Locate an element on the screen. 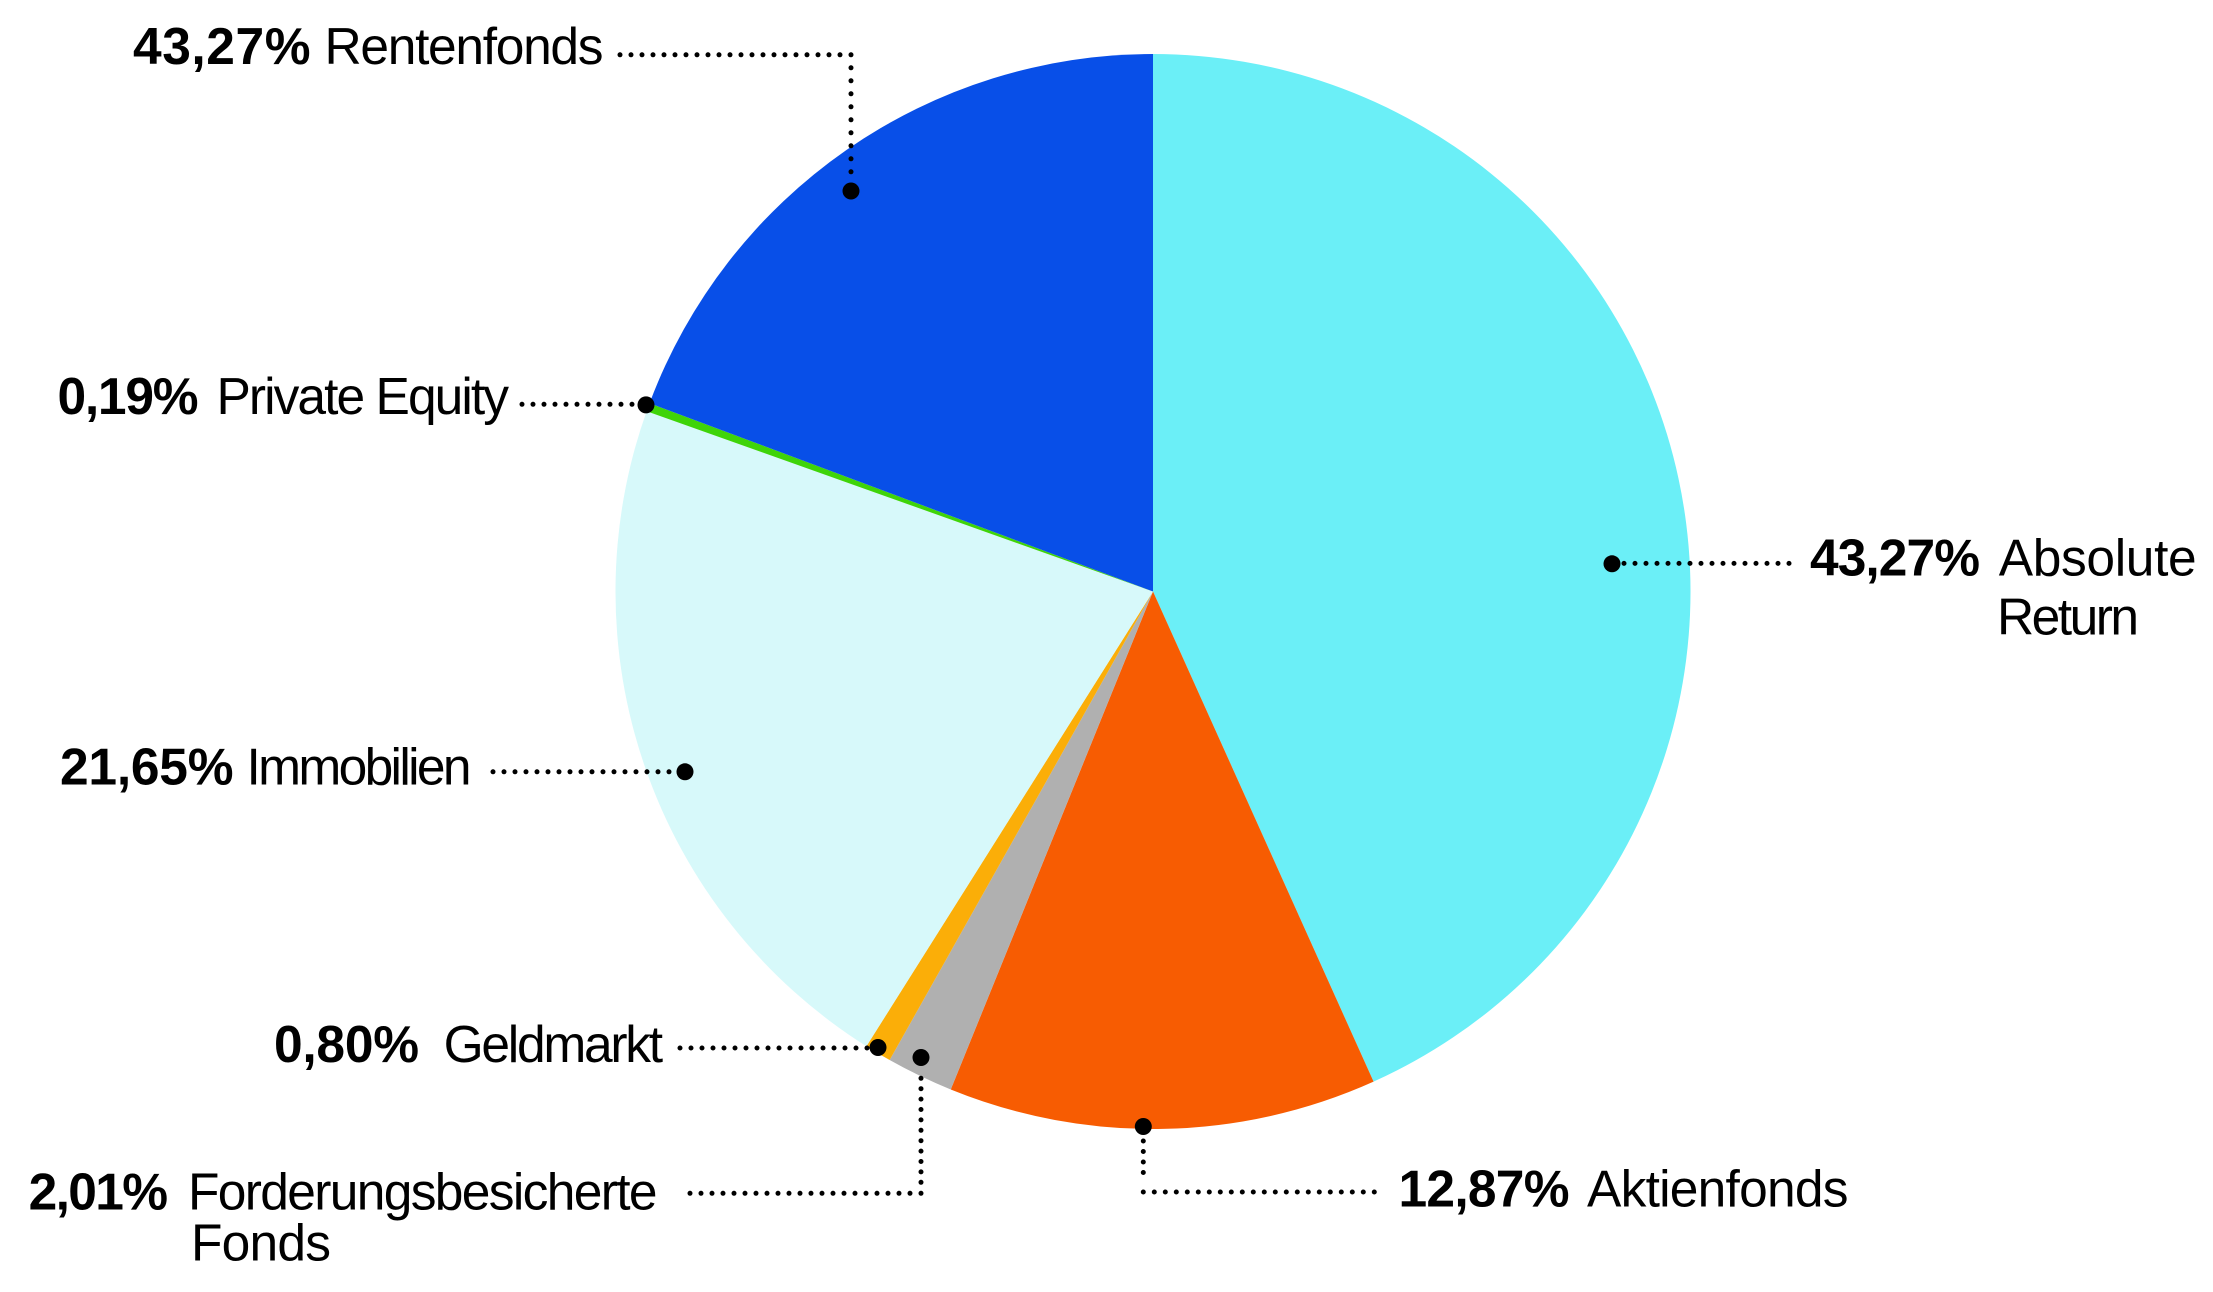 The width and height of the screenshot is (2213, 1292). svg-text: Forderungsbesicherte is located at coordinates (423, 1192).